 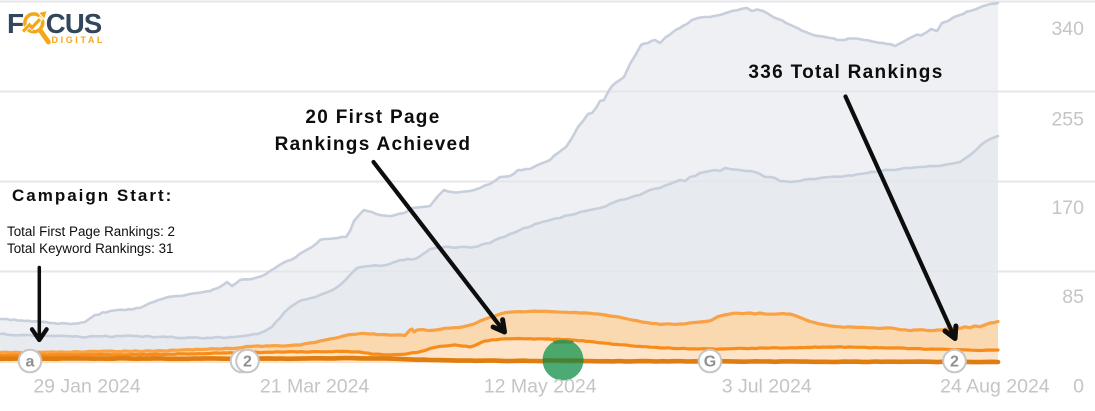 What do you see at coordinates (1073, 297) in the screenshot?
I see `svg-text: 85` at bounding box center [1073, 297].